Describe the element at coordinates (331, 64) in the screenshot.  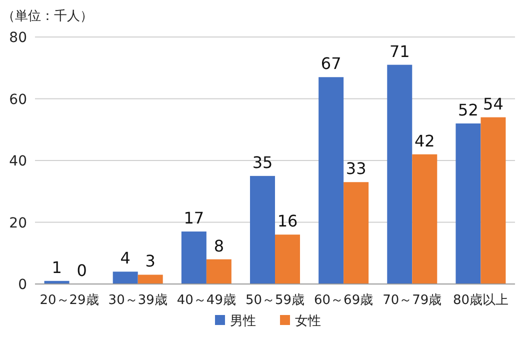
I see `data-label: 67` at that location.